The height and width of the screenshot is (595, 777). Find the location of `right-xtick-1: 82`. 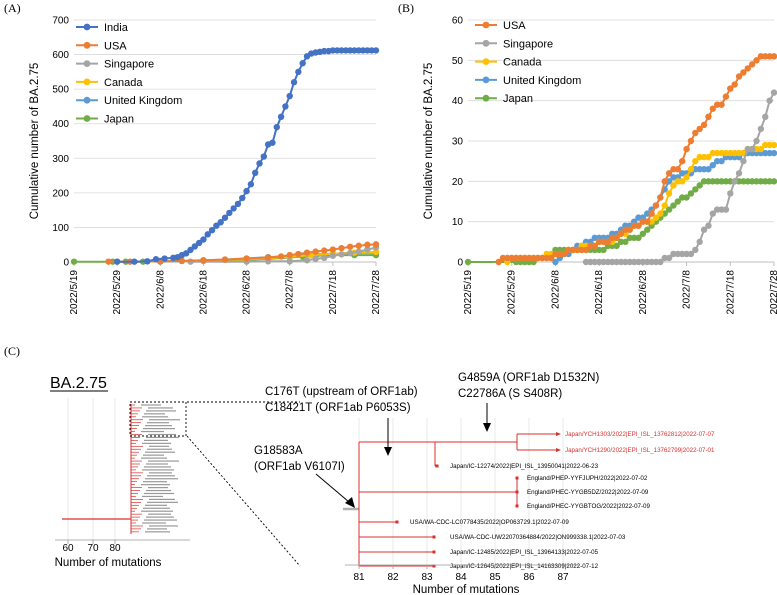

right-xtick-1: 82 is located at coordinates (393, 577).